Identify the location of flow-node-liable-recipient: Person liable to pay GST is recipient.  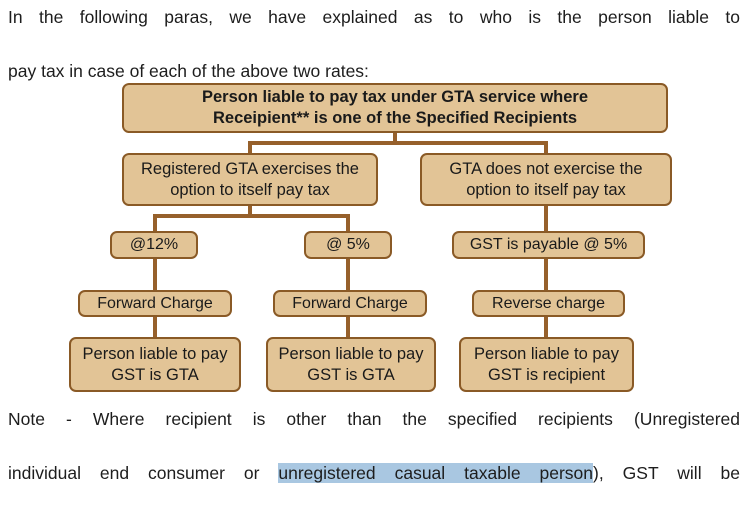
(546, 364).